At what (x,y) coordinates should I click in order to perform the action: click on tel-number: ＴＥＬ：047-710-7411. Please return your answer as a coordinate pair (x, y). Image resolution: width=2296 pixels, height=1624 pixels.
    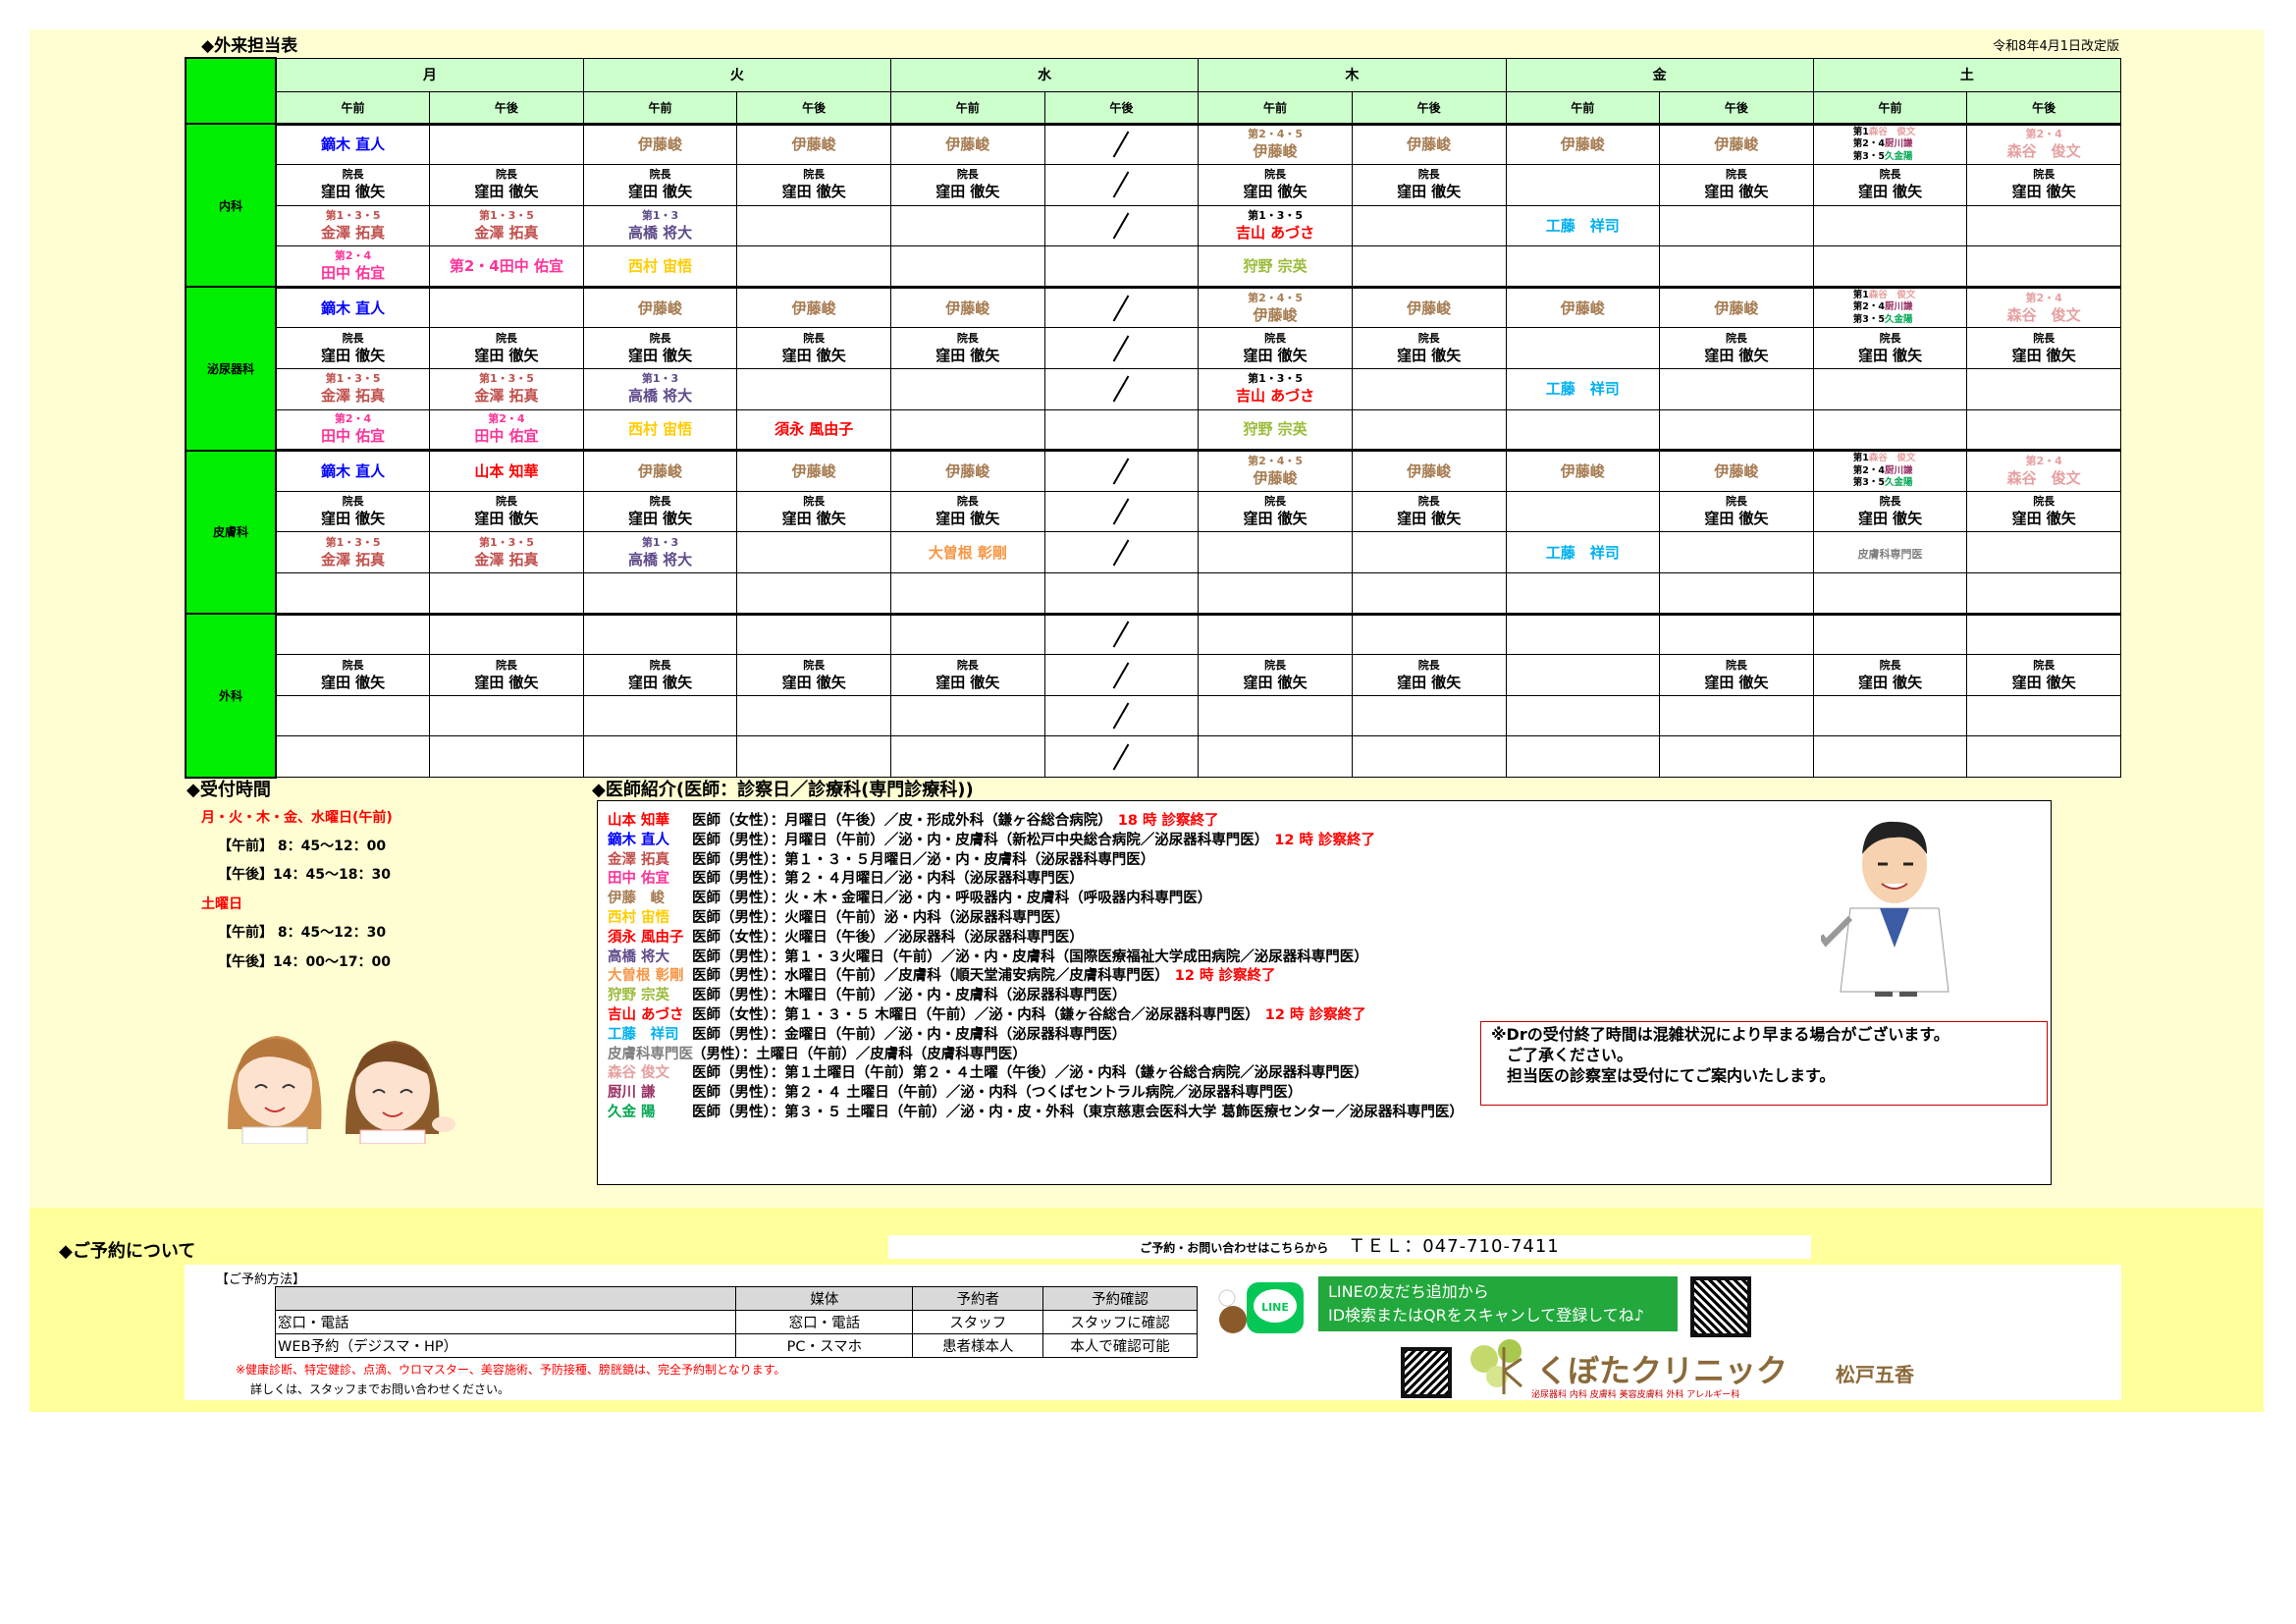
    Looking at the image, I should click on (1454, 1246).